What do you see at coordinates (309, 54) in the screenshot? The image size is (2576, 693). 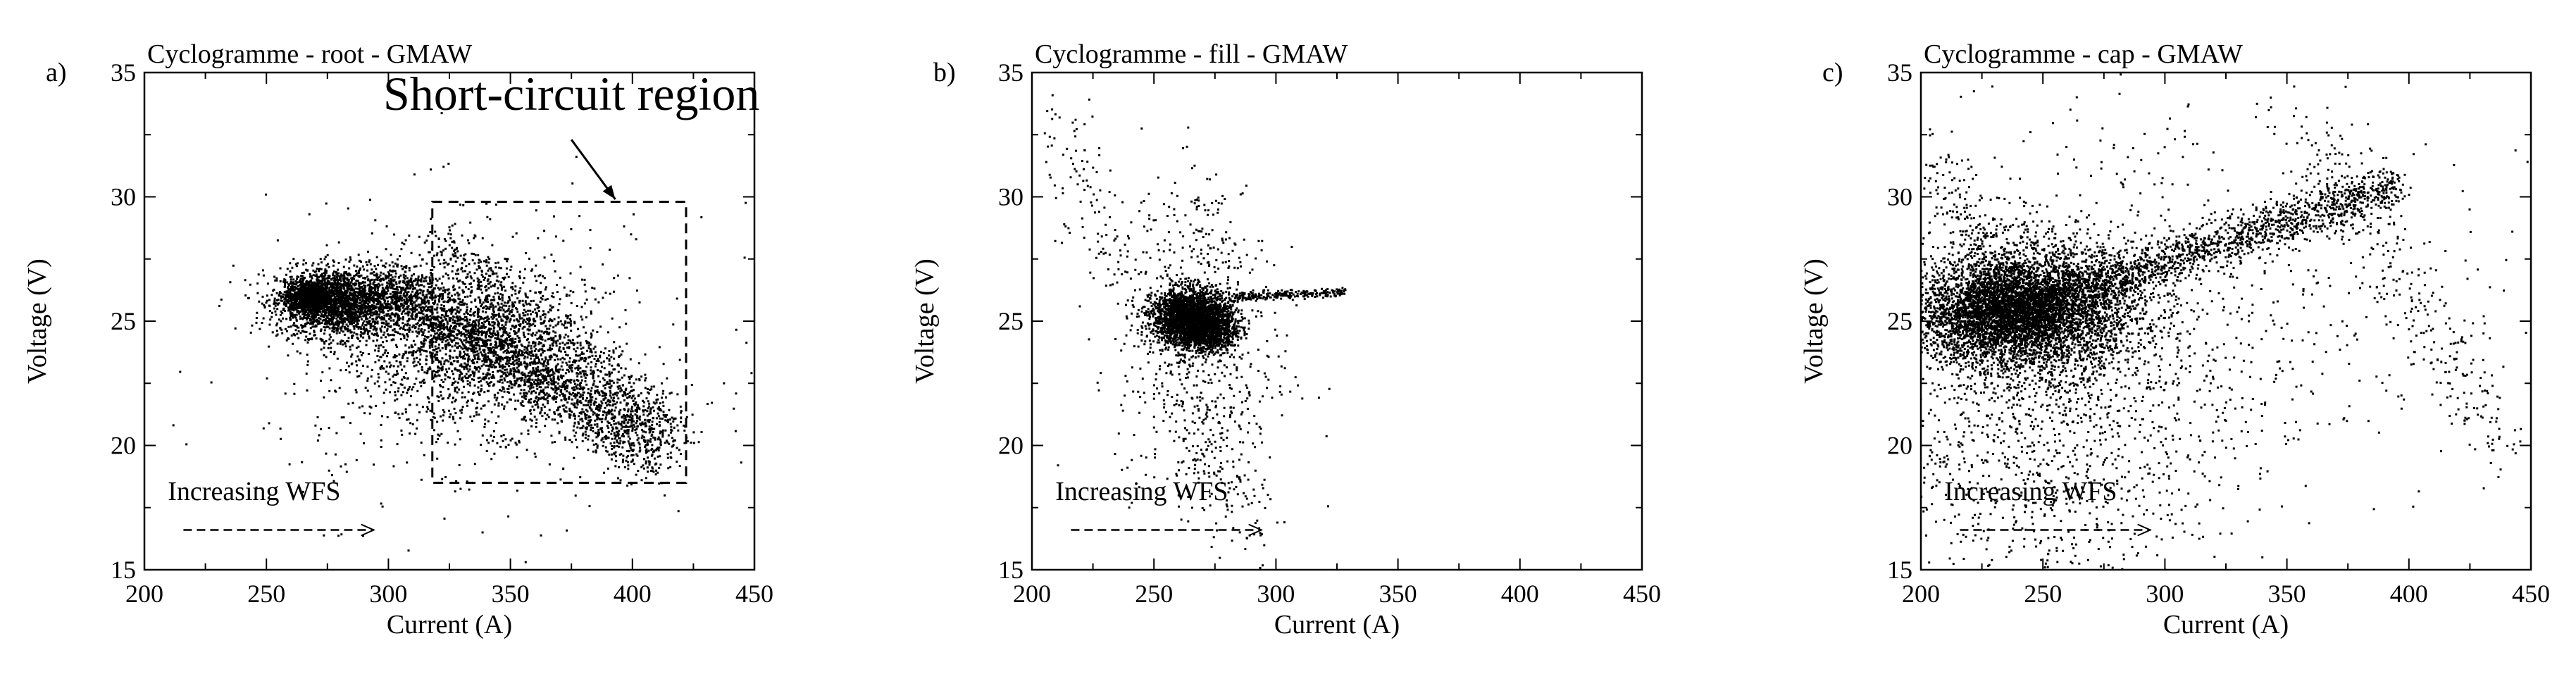 I see `chart-title: Cyclogramme - root - GMAW` at bounding box center [309, 54].